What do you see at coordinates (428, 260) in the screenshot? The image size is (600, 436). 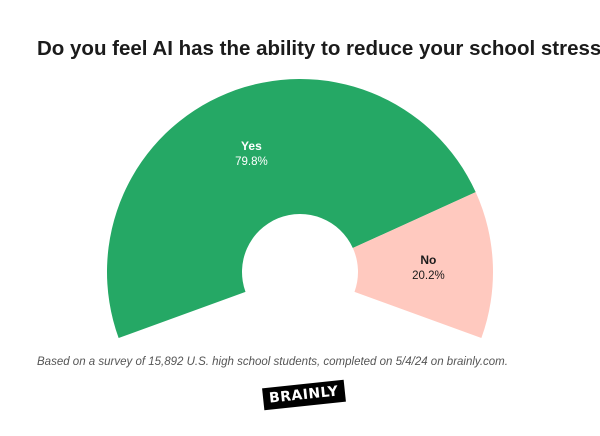 I see `slice-label-no: No` at bounding box center [428, 260].